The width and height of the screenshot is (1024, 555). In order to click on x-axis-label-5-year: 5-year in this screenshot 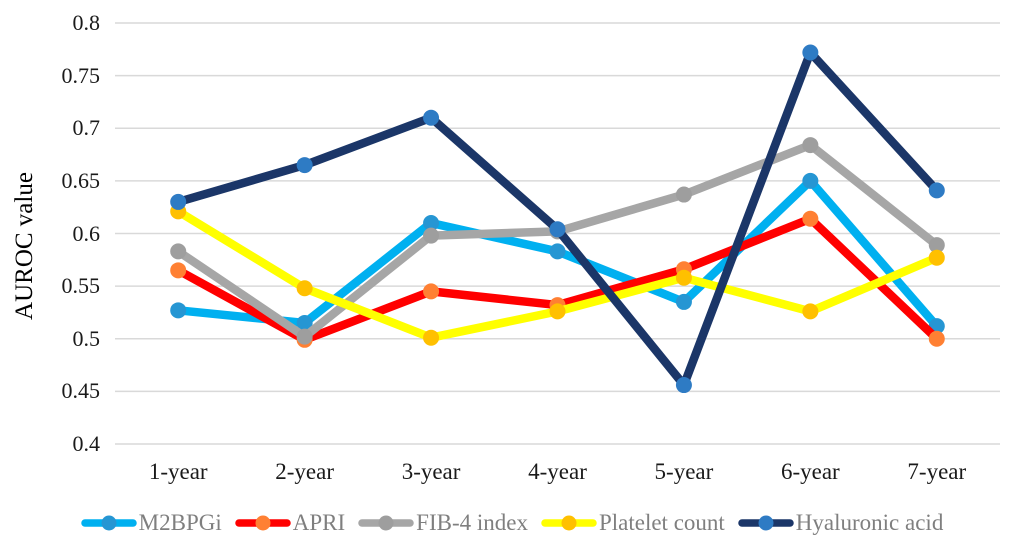, I will do `click(684, 471)`.